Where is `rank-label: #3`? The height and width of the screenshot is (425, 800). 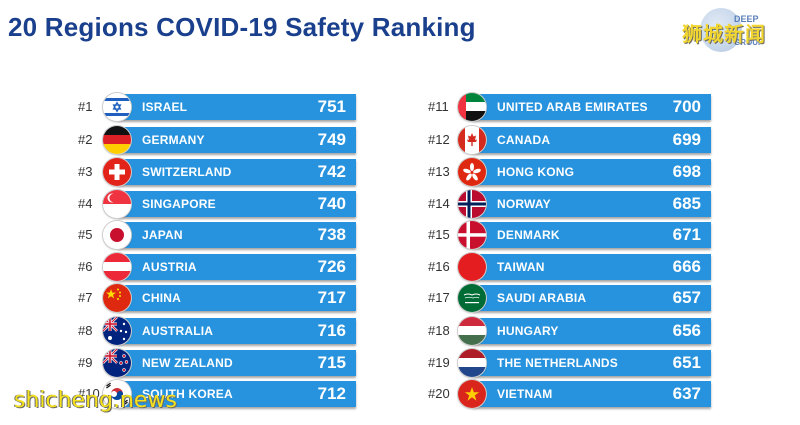
rank-label: #3 is located at coordinates (85, 171).